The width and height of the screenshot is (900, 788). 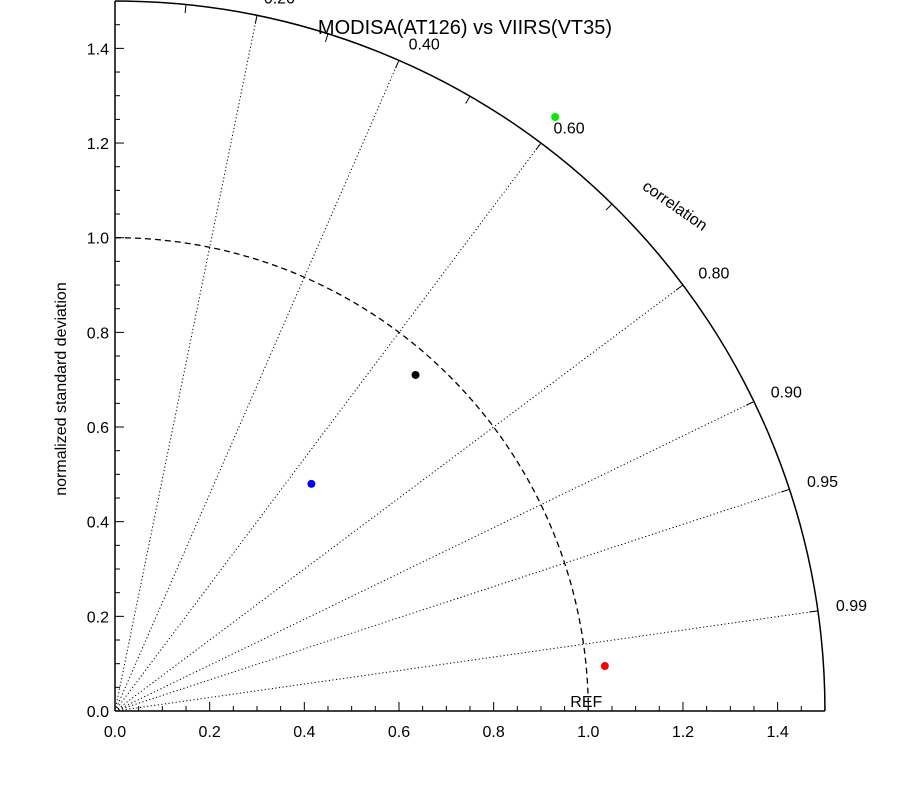 What do you see at coordinates (494, 732) in the screenshot?
I see `x-tick-label-4: 0.8` at bounding box center [494, 732].